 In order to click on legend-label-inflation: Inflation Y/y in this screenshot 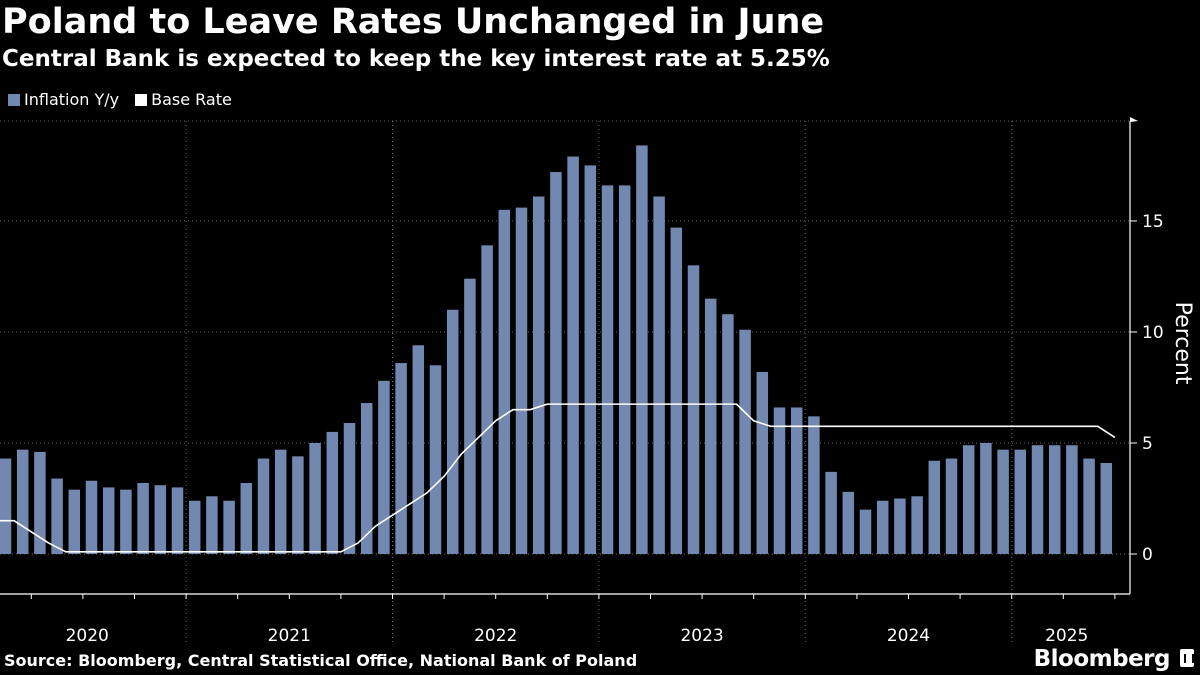, I will do `click(72, 99)`.